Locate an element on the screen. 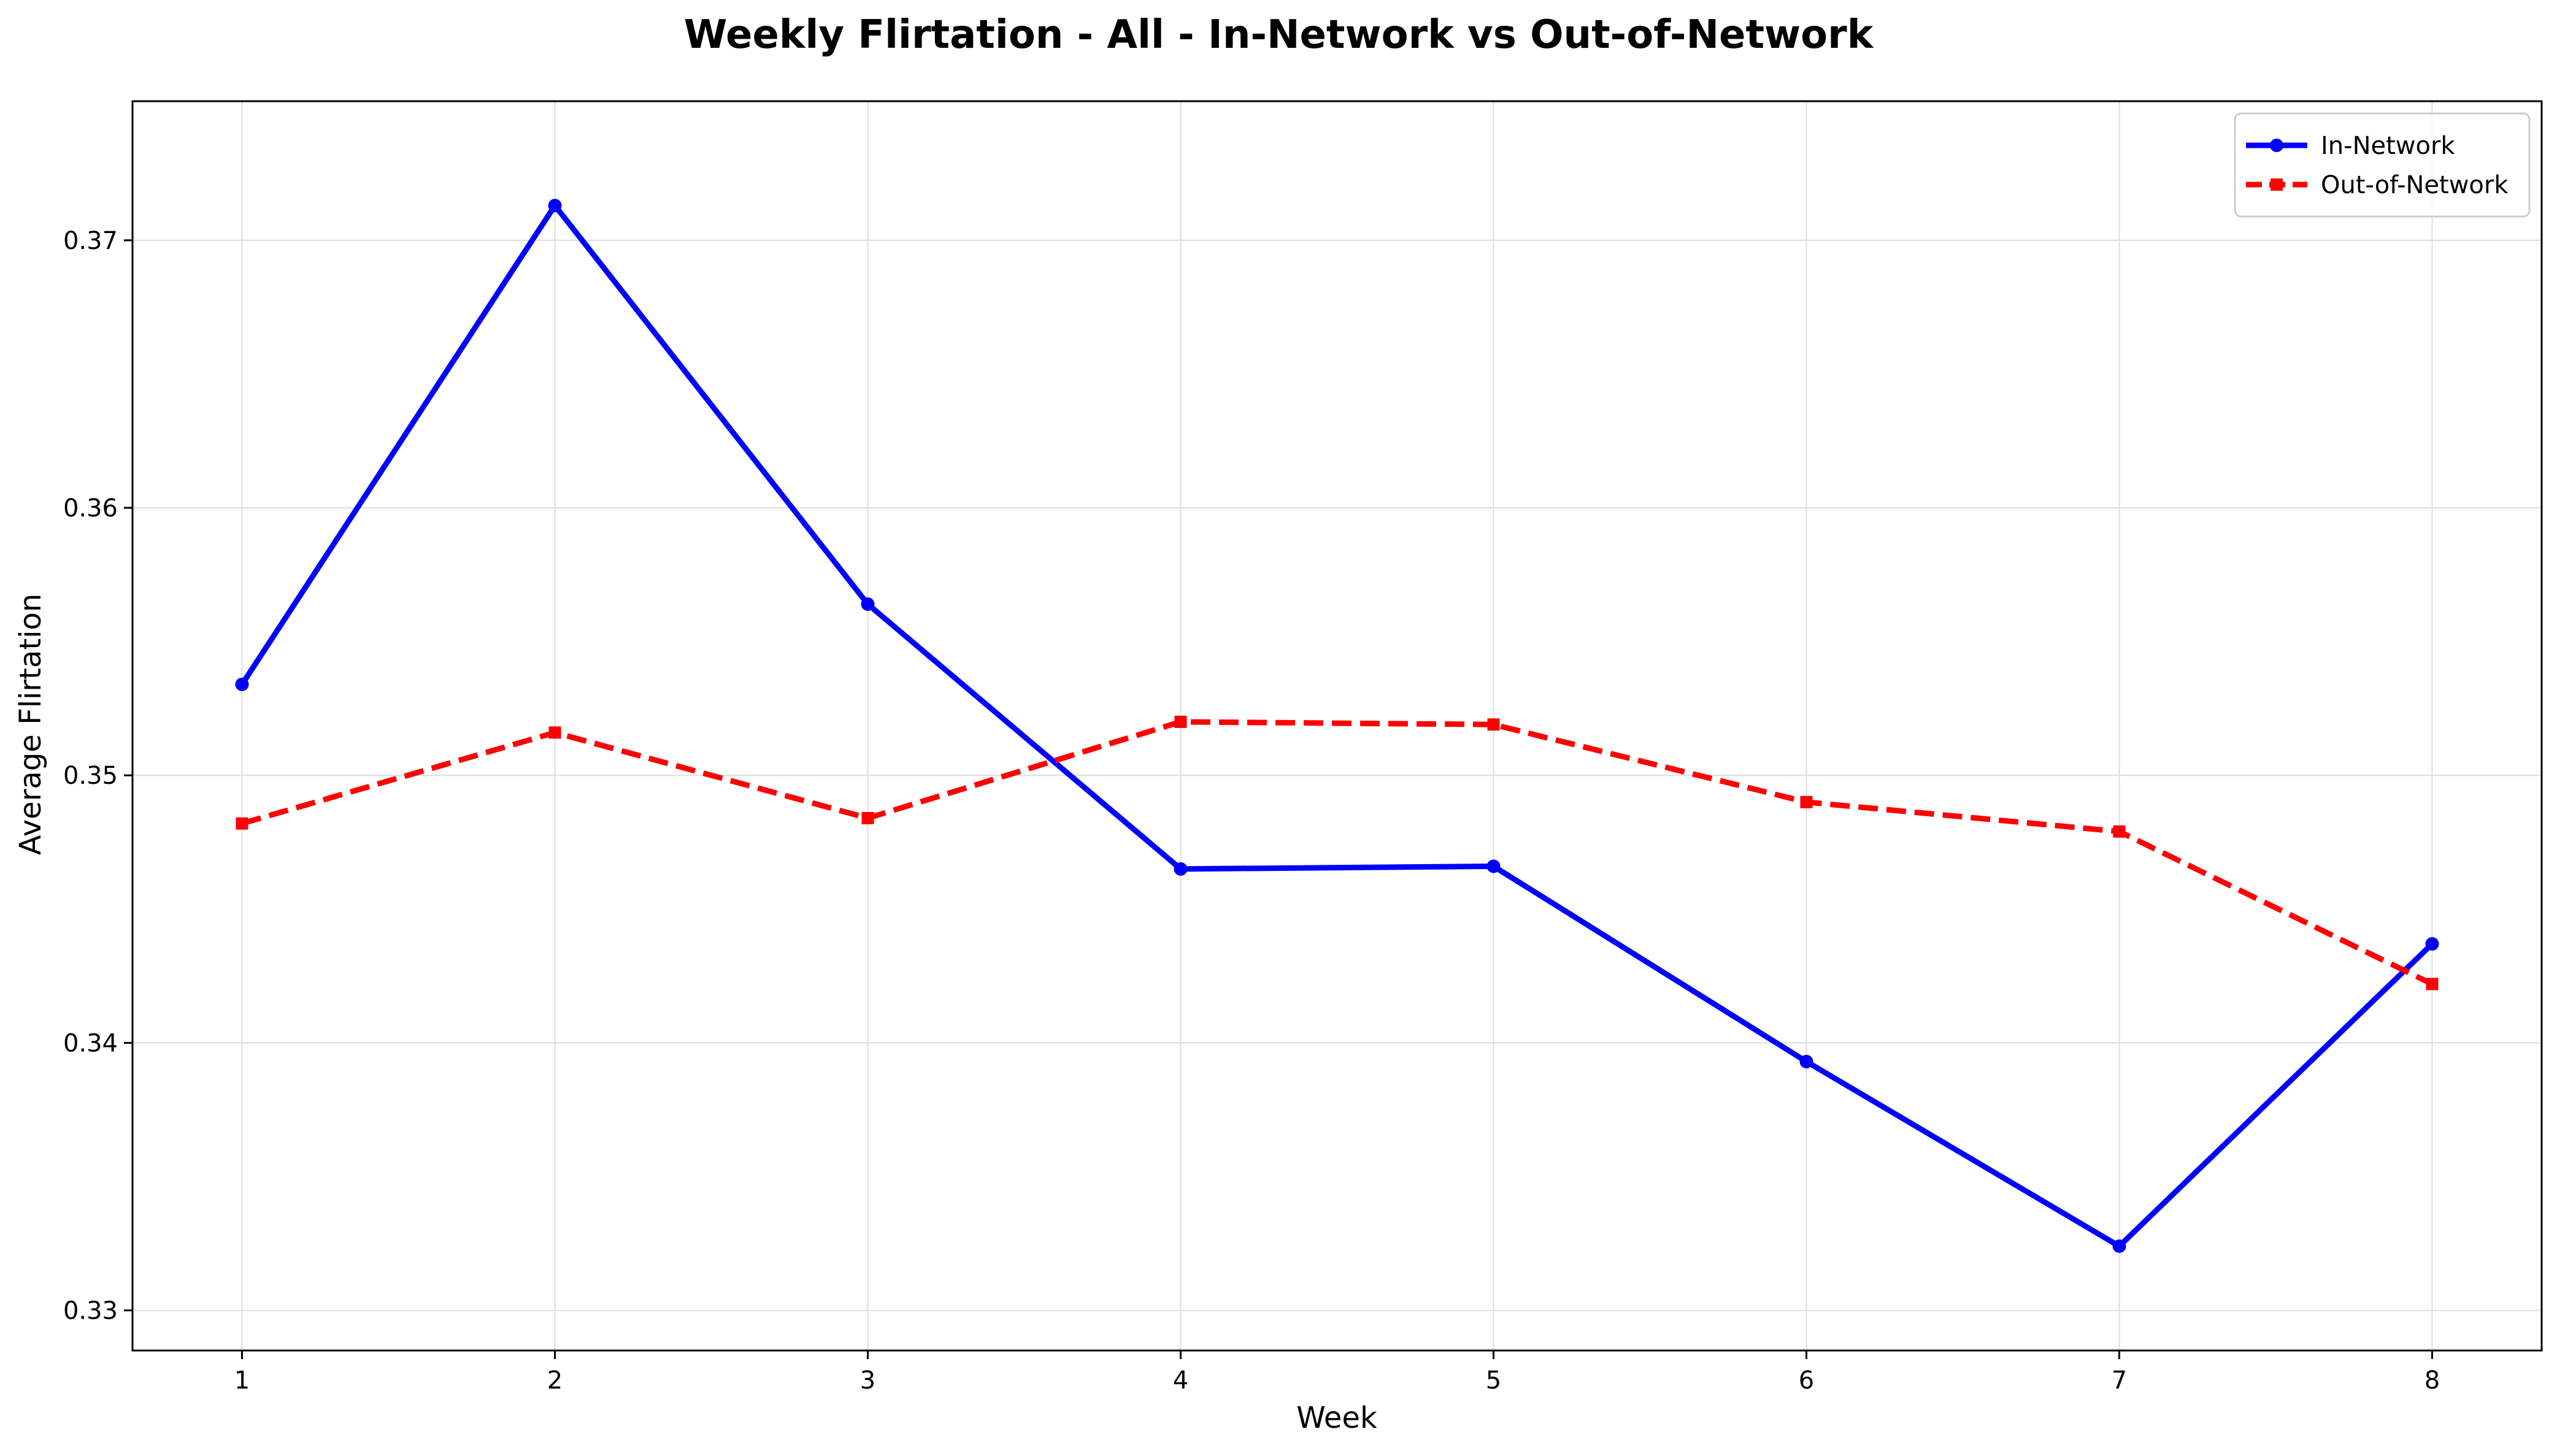 The height and width of the screenshot is (1456, 2557). legend-box is located at coordinates (2382, 165).